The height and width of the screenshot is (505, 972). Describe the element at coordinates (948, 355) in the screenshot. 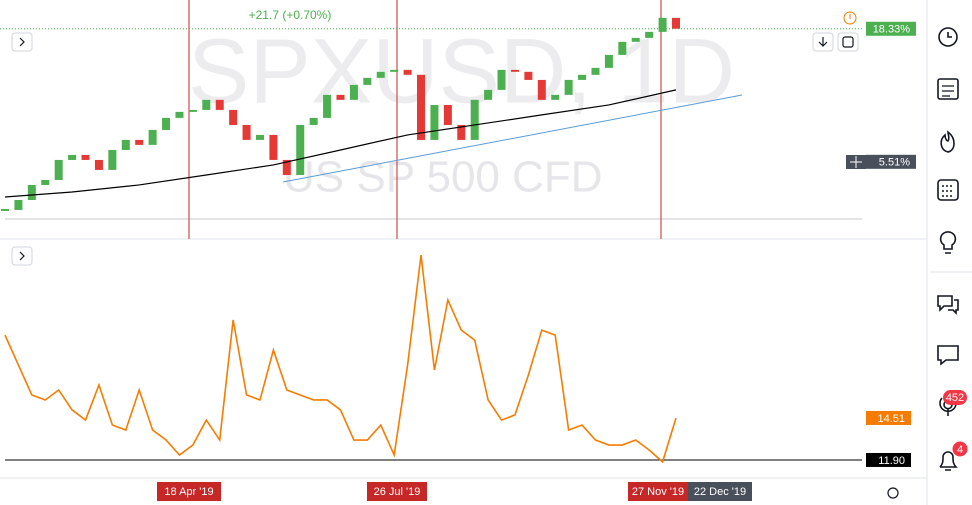

I see `chat-icon` at that location.